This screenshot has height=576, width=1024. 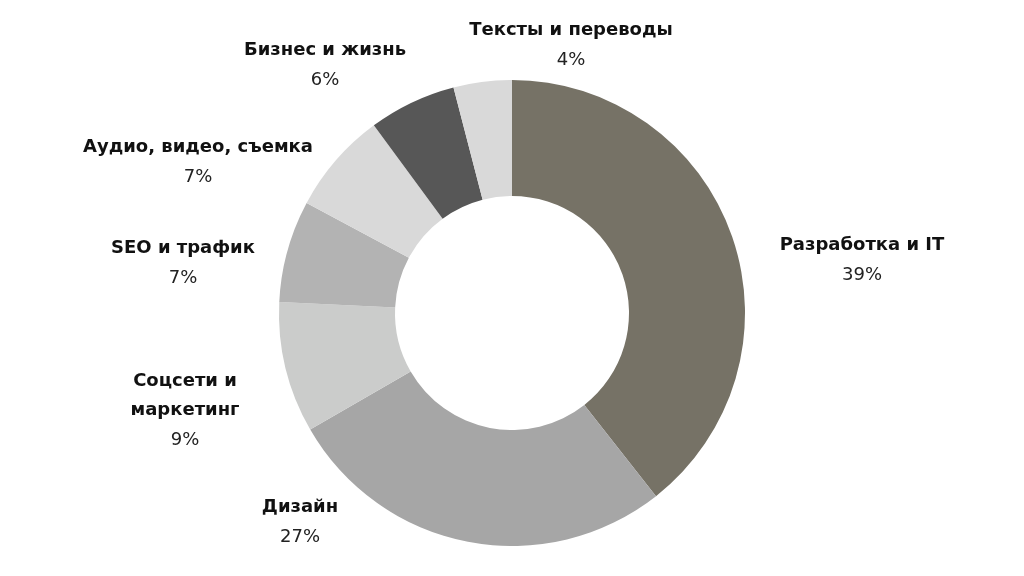 What do you see at coordinates (325, 48) in the screenshot?
I see `slice-label: Бизнес и жизнь` at bounding box center [325, 48].